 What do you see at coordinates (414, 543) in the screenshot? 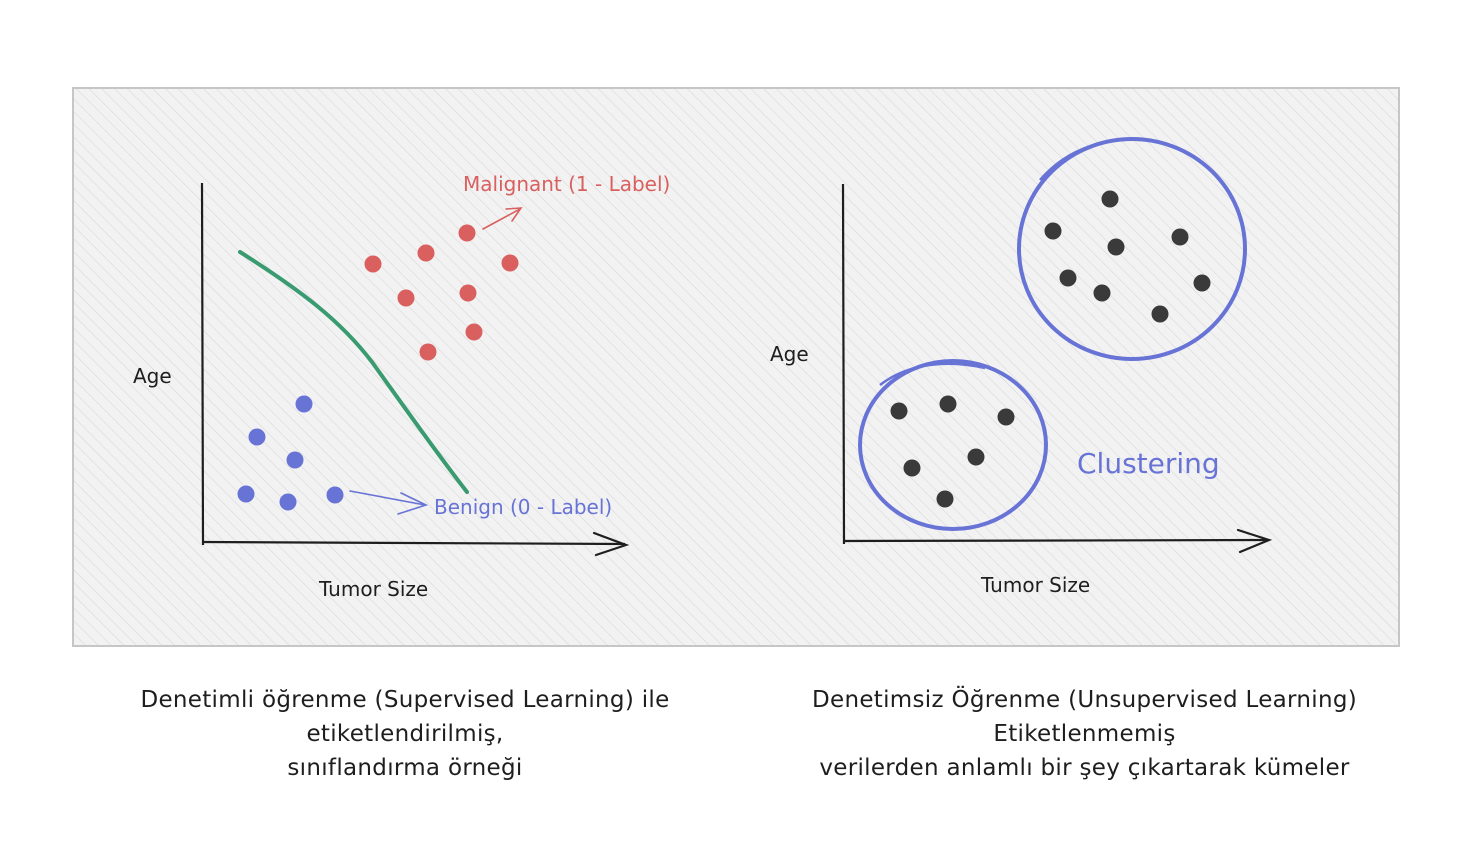
I see `supervised-x-axis` at bounding box center [414, 543].